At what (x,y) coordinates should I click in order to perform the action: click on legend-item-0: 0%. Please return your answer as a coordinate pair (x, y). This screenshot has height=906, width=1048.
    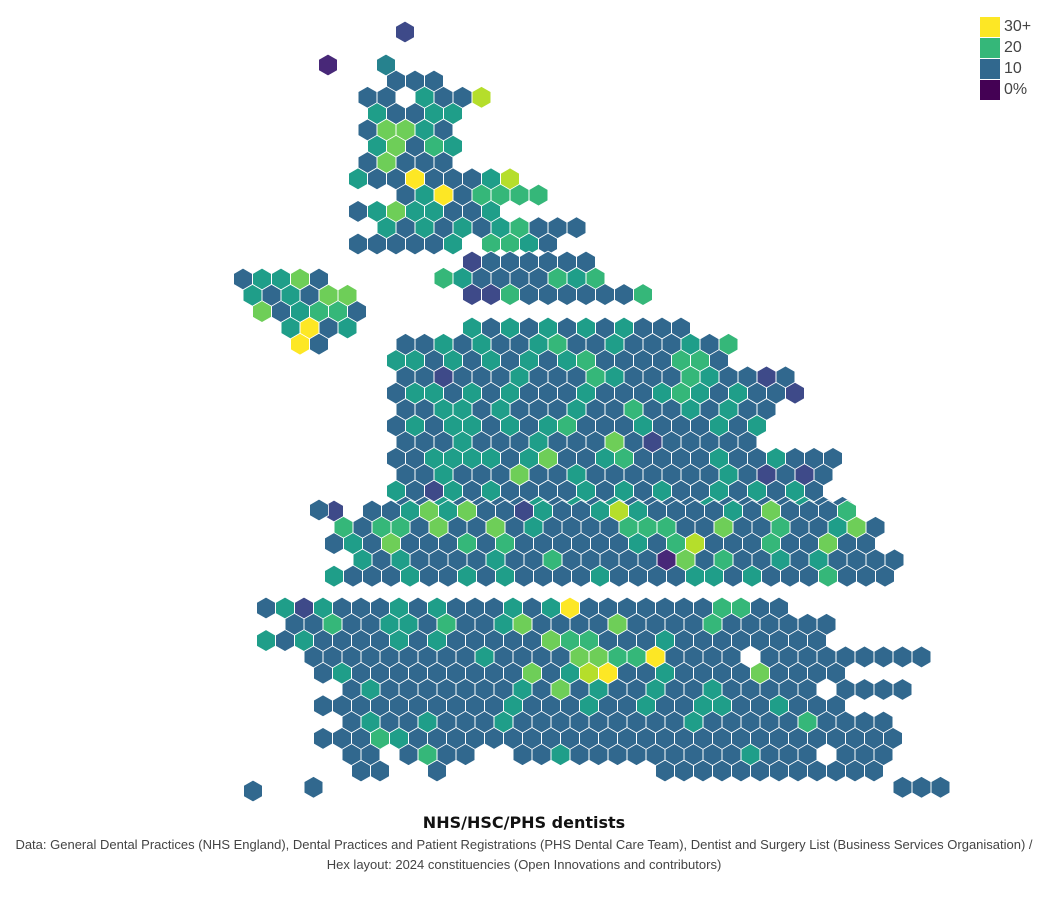
    Looking at the image, I should click on (1005, 89).